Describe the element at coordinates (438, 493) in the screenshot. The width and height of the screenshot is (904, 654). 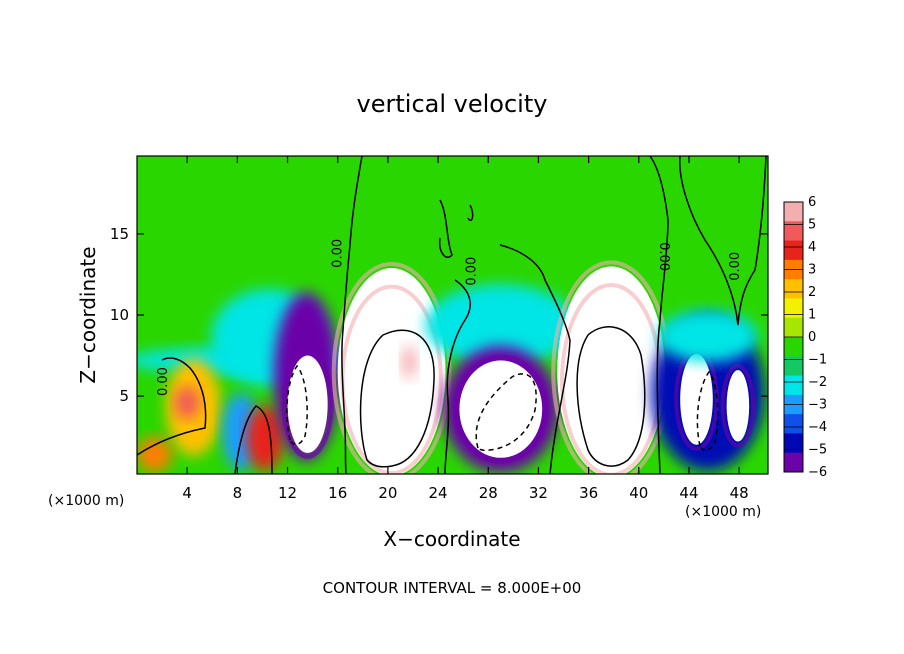
I see `x-tick-label: 24` at that location.